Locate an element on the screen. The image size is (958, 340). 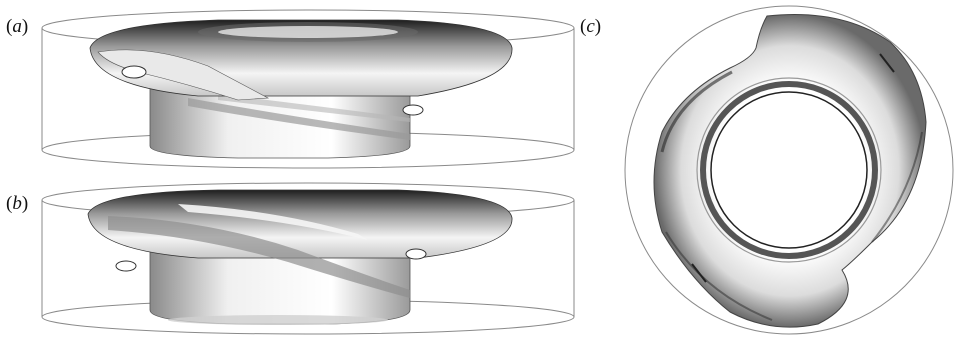
panel-label-b: (b) is located at coordinates (17, 203).